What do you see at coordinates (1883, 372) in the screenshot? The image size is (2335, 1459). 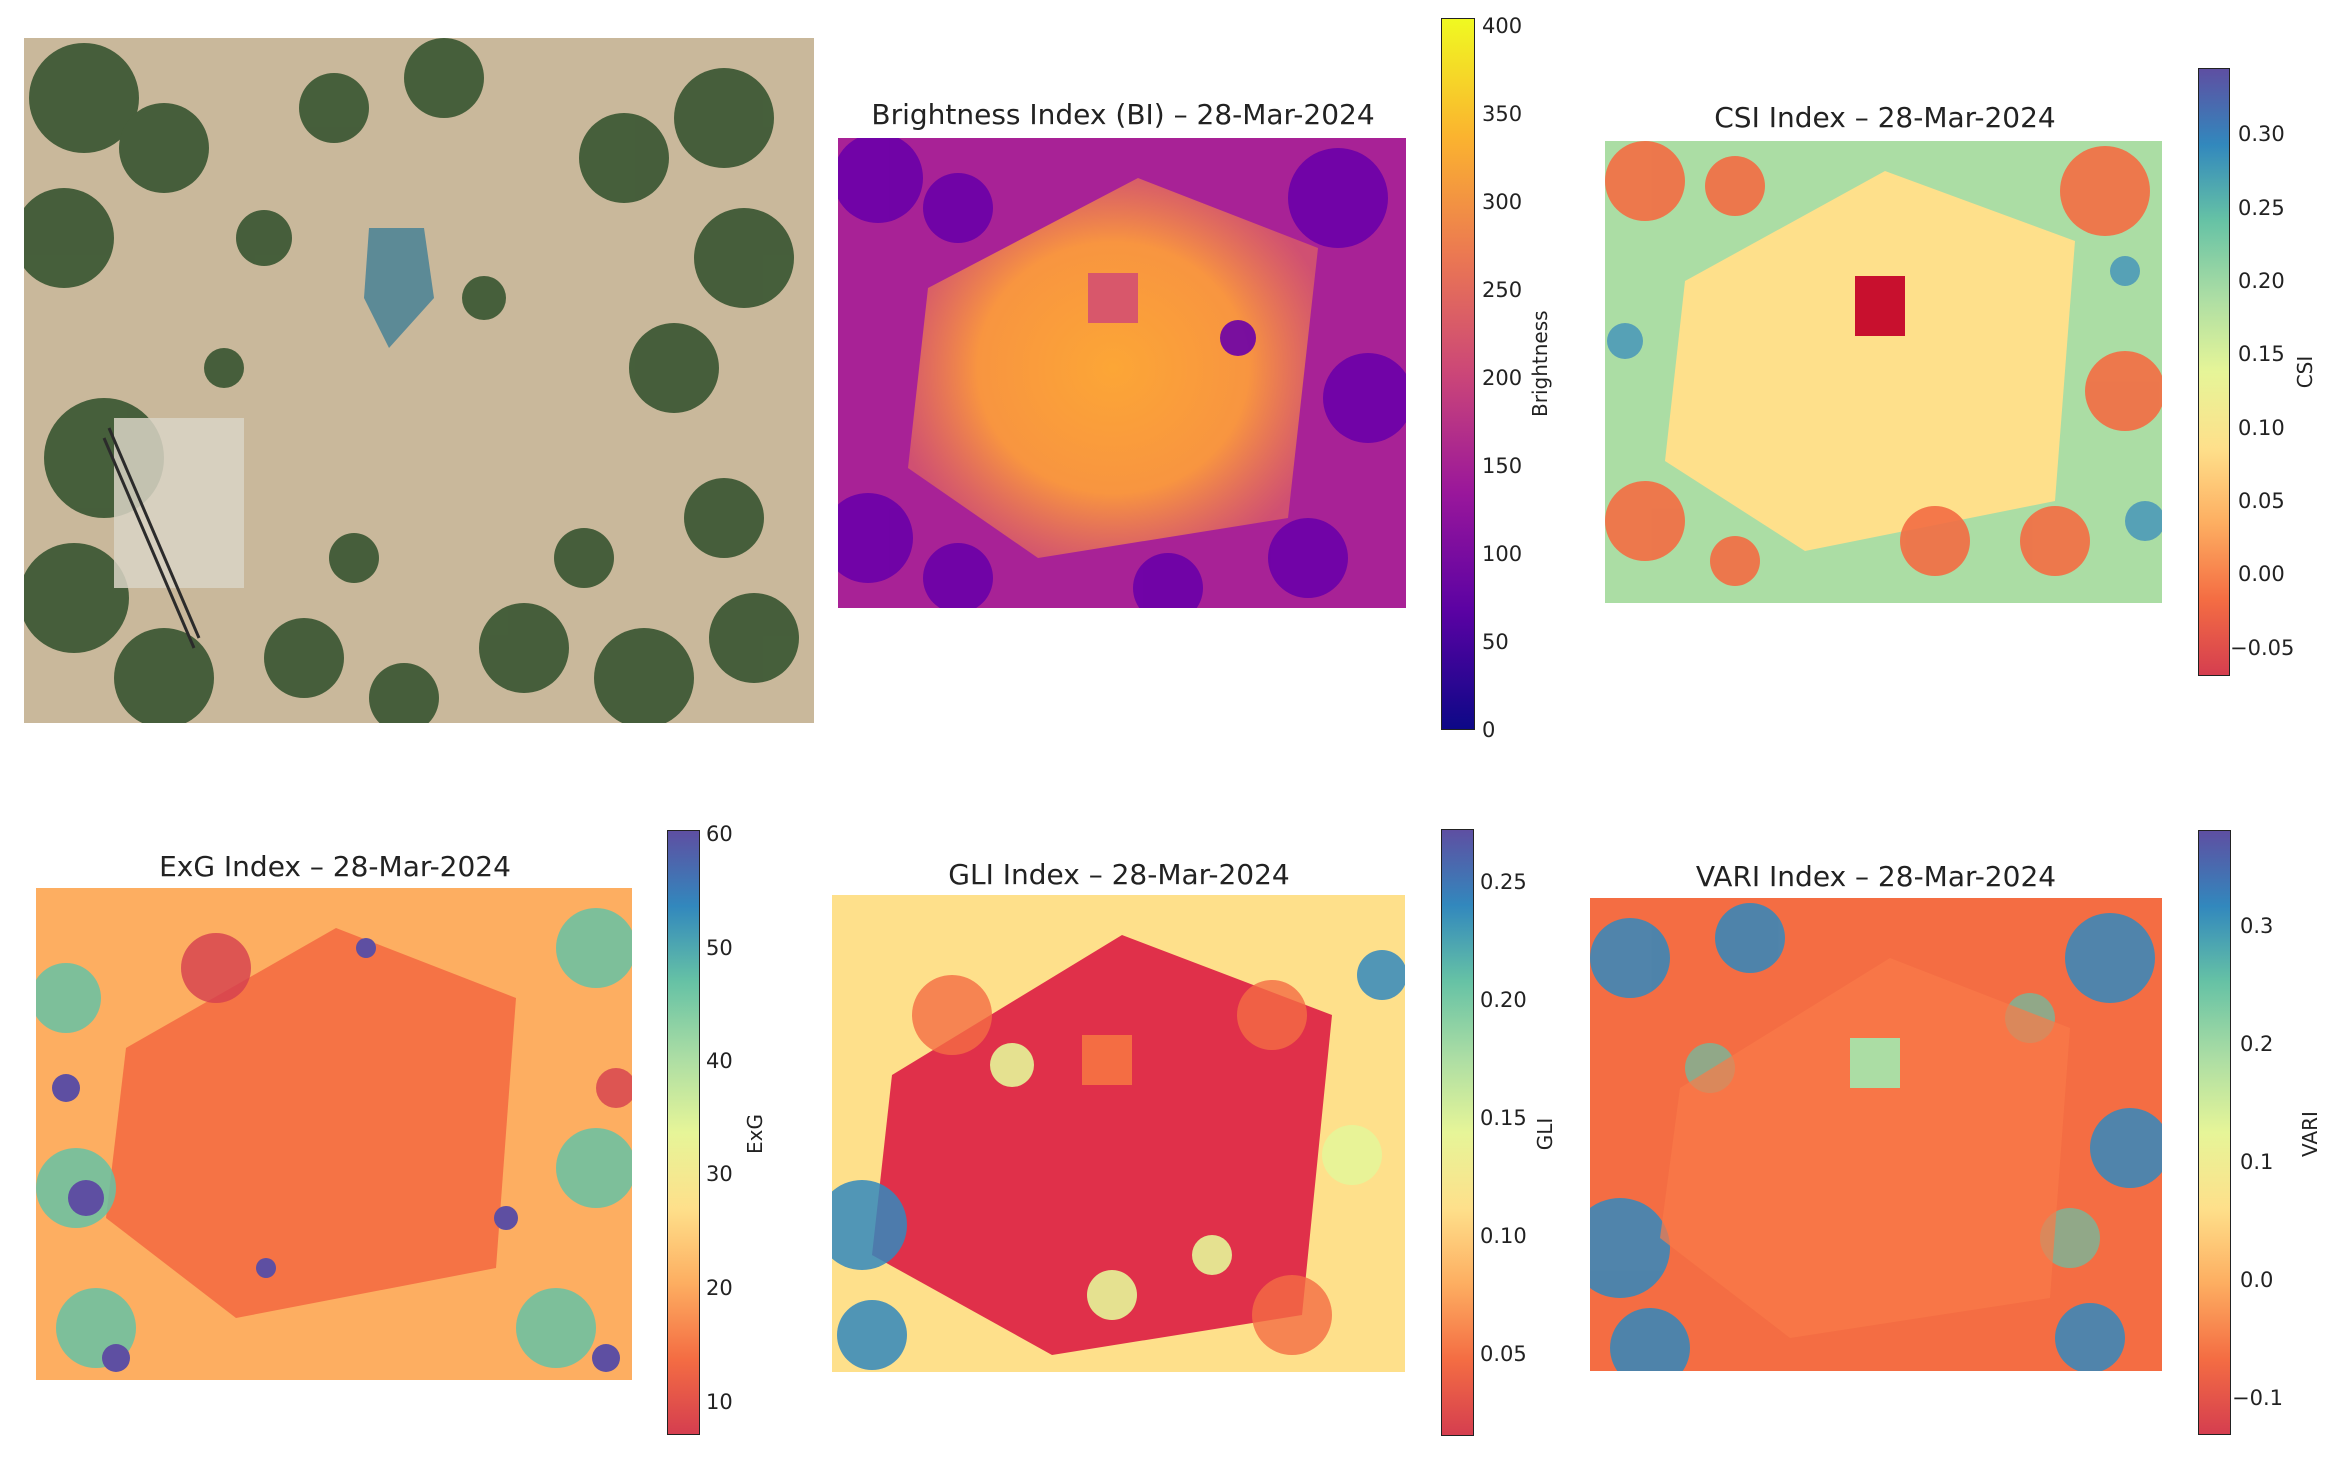 I see `csi-map` at bounding box center [1883, 372].